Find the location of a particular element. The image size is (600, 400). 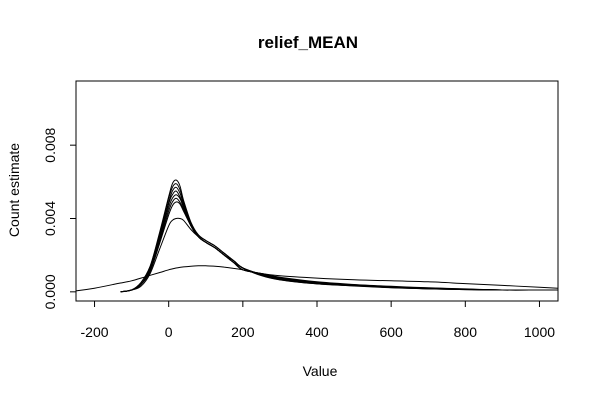

x-tick-label: 1000 is located at coordinates (539, 332).